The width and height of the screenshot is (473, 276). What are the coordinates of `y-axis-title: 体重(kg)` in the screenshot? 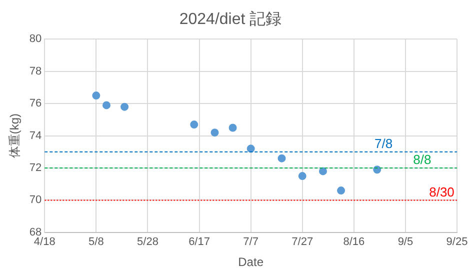 It's located at (15, 135).